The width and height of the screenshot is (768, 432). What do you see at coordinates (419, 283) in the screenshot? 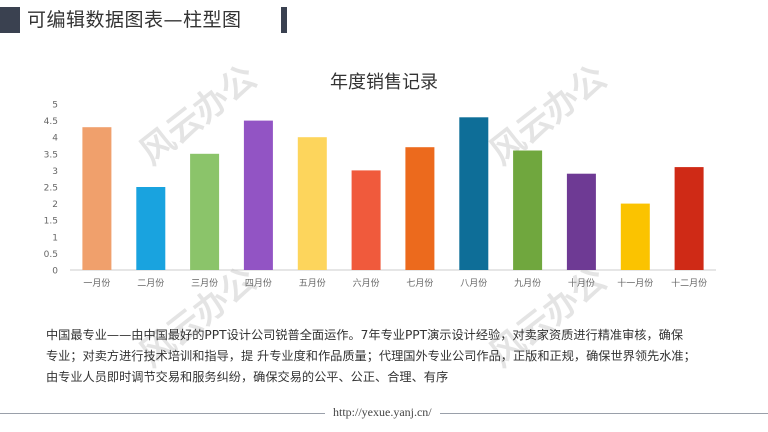
I see `x-tick-label: 七月份` at bounding box center [419, 283].